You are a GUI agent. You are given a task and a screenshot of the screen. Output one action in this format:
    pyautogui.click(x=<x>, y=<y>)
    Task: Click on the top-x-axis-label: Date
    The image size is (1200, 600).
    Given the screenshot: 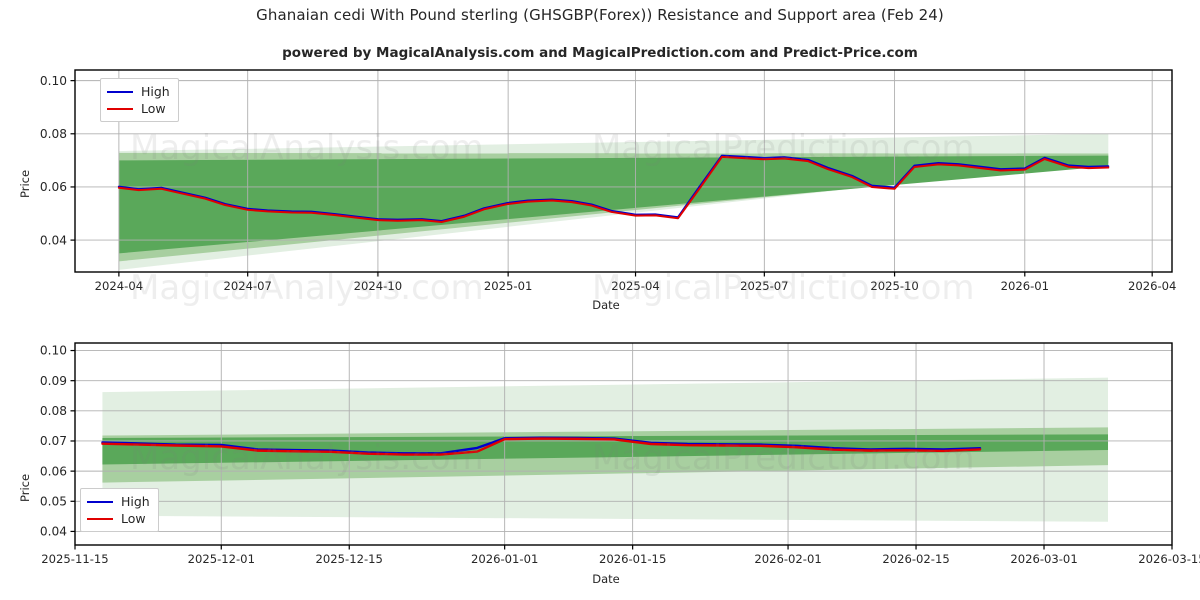 What is the action you would take?
    pyautogui.click(x=606, y=305)
    